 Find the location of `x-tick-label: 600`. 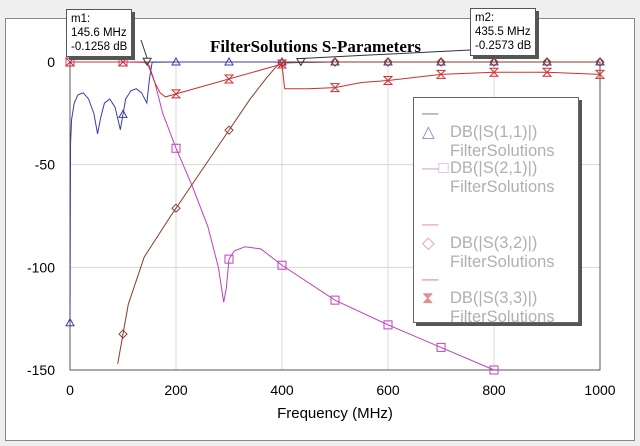

x-tick-label: 600 is located at coordinates (388, 390).